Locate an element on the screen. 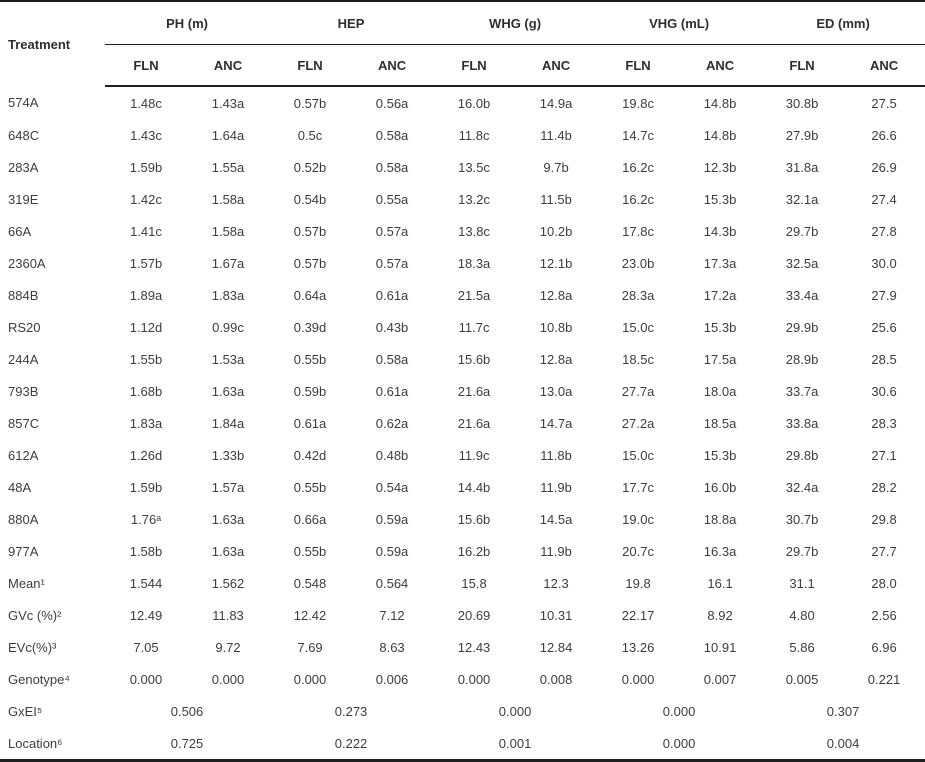  data-cell: 0.52b is located at coordinates (310, 167).